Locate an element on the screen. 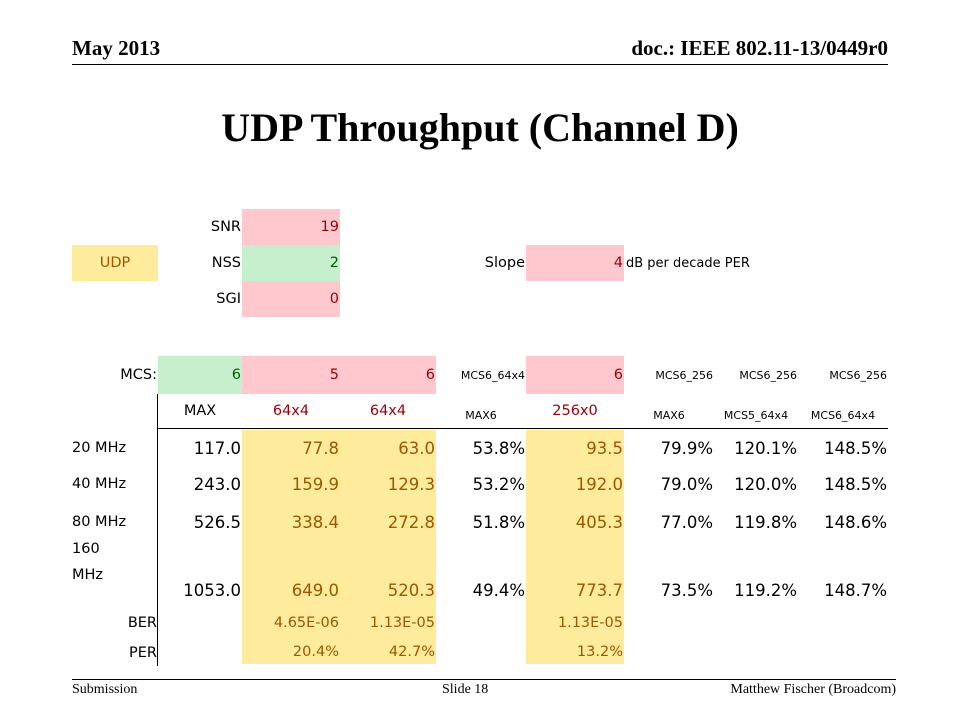 The image size is (960, 720). row-label: 40 MHz is located at coordinates (99, 484).